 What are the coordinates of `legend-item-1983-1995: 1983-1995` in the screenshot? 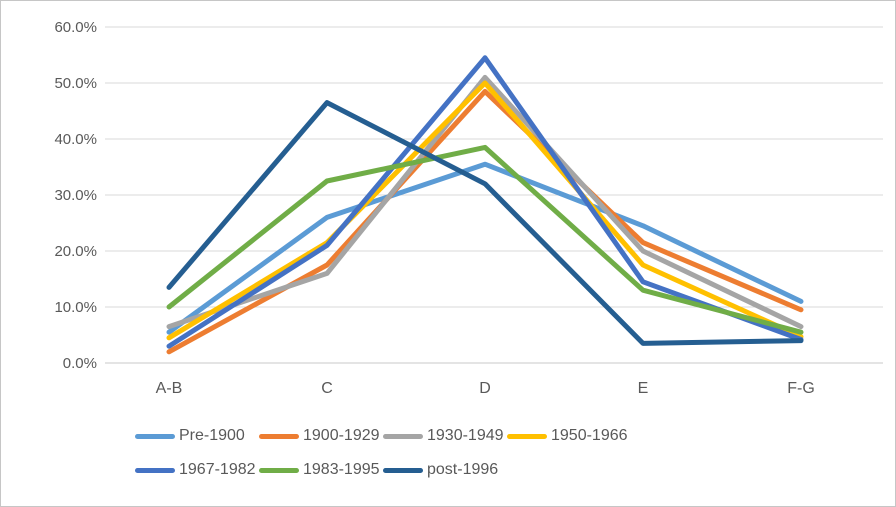 It's located at (321, 470).